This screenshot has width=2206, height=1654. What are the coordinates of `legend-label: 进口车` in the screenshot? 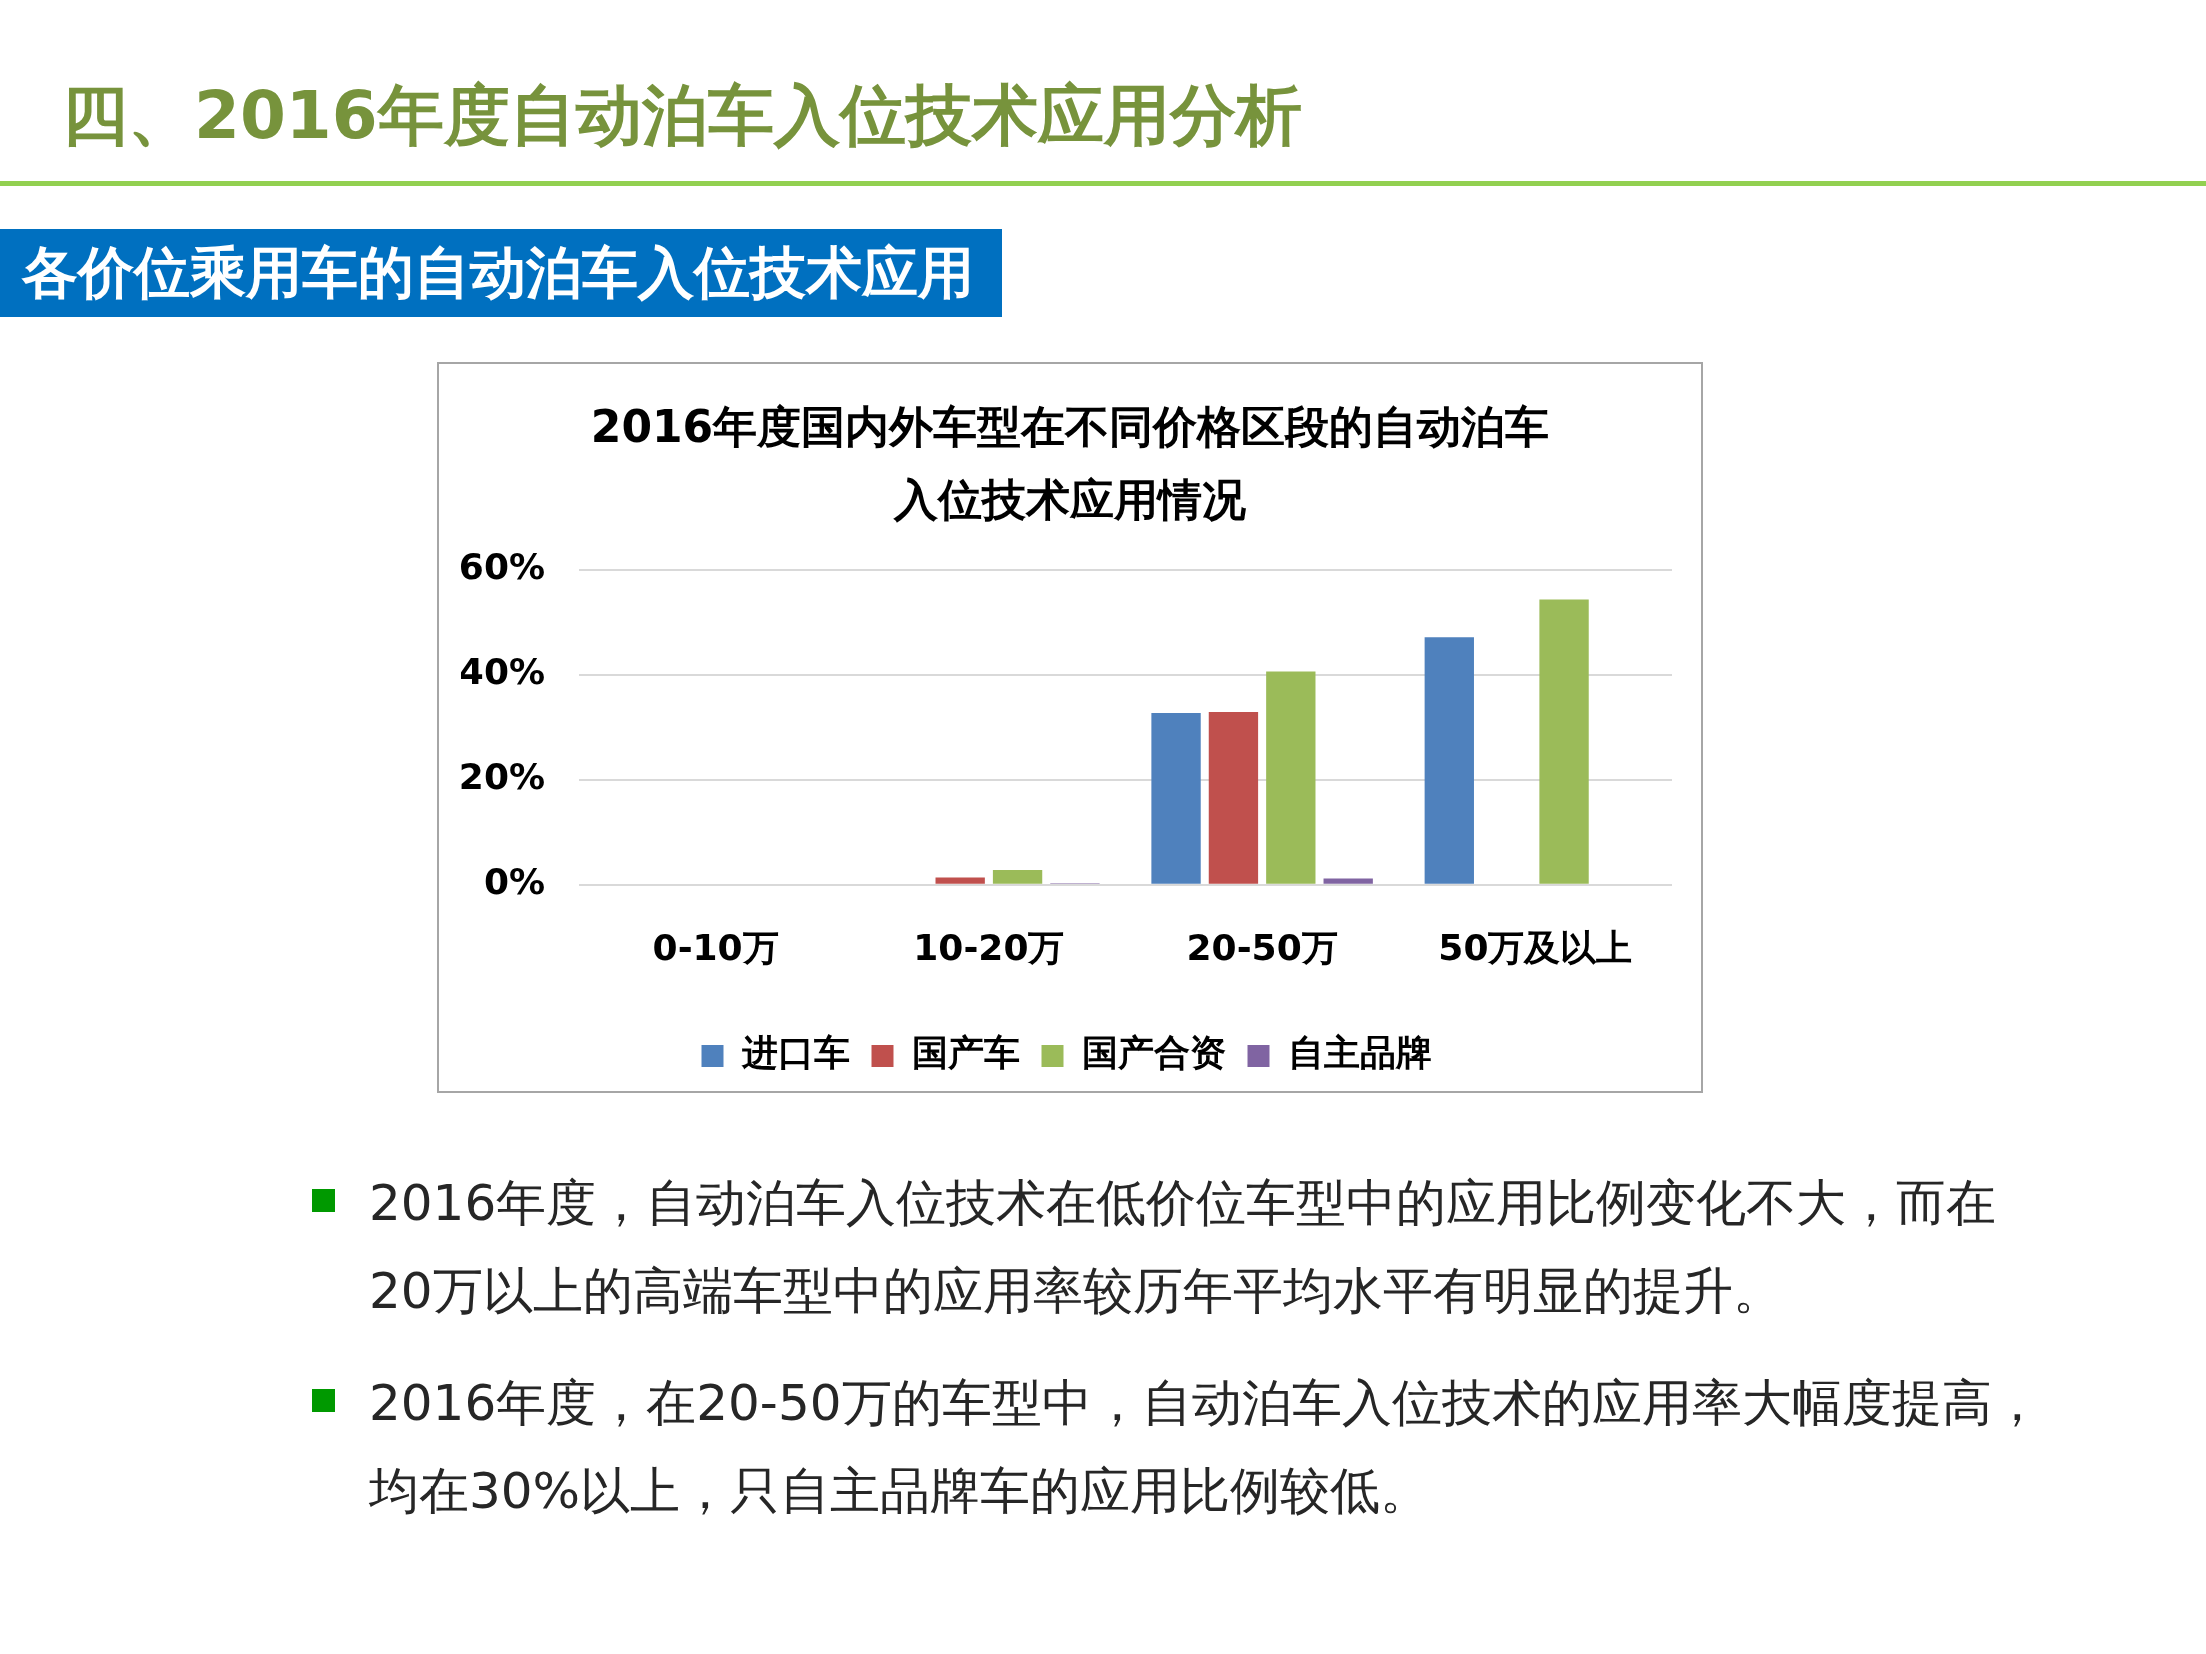 It's located at (795, 1053).